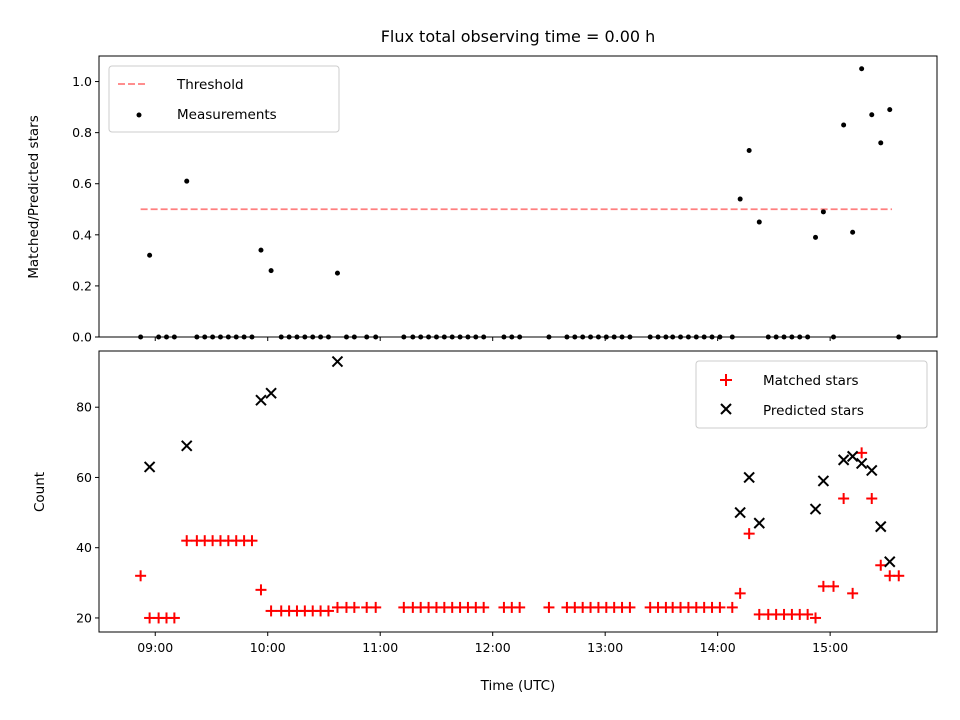 This screenshot has height=720, width=960. Describe the element at coordinates (718, 647) in the screenshot. I see `x-tick-label: 14:00` at that location.